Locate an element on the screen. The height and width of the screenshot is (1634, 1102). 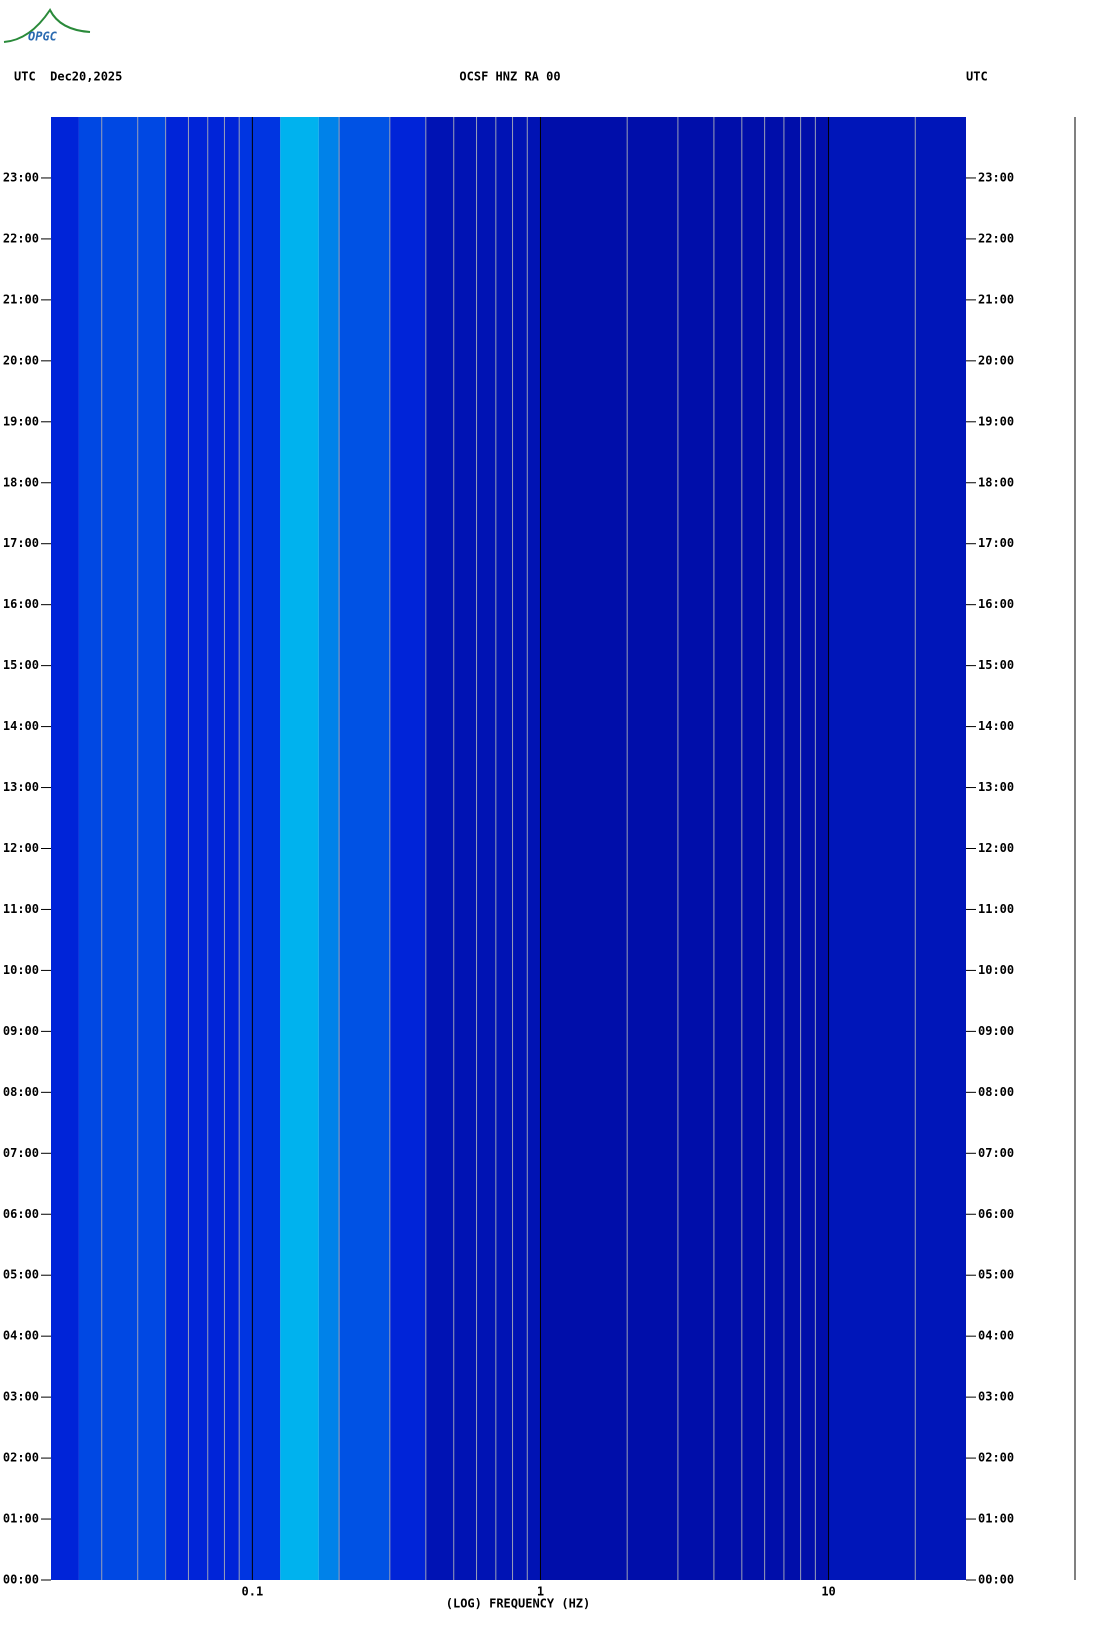
y-tick-label: 03:00 is located at coordinates (21, 1397).